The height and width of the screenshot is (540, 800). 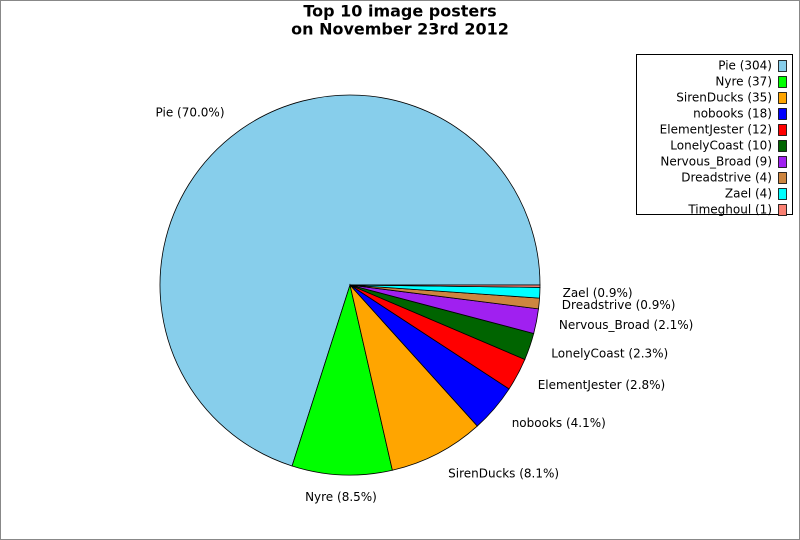 I want to click on slice-label: Dreadstrive (0.9%), so click(x=619, y=305).